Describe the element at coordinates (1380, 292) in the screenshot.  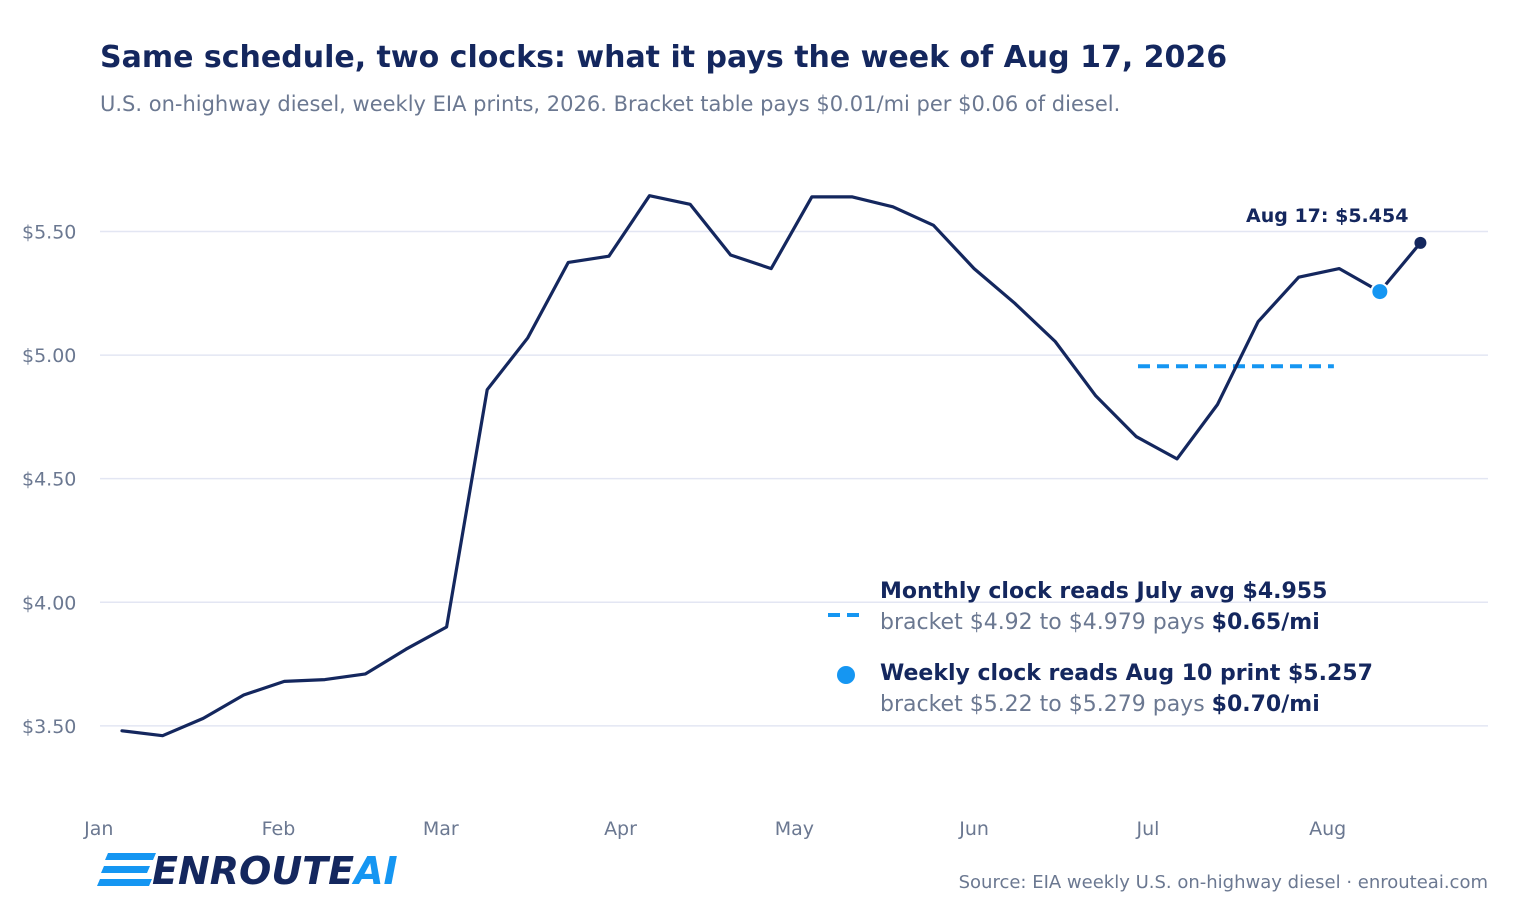
I see `weekly-print-marker` at that location.